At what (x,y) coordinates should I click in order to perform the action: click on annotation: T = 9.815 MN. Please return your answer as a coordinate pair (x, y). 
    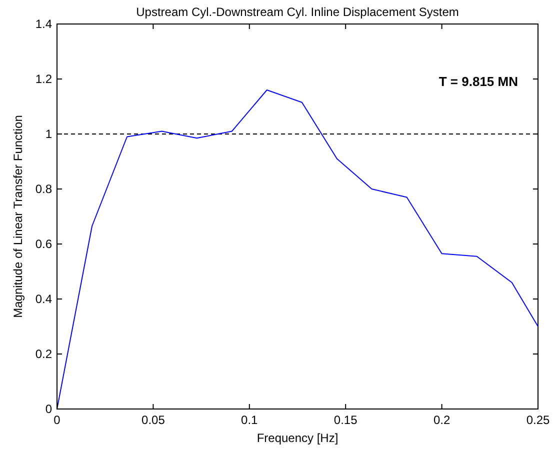
    Looking at the image, I should click on (478, 81).